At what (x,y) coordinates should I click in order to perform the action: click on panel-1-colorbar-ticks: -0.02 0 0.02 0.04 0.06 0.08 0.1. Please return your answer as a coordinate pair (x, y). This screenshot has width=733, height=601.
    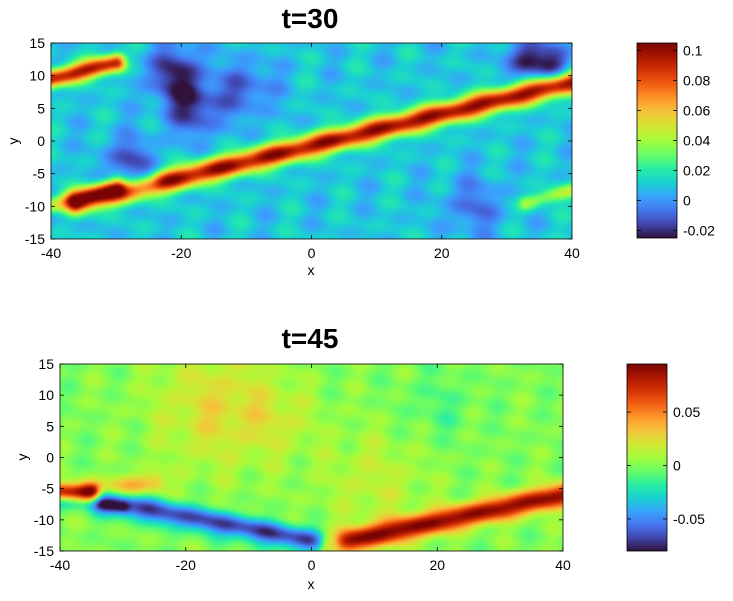
    Looking at the image, I should click on (676, 141).